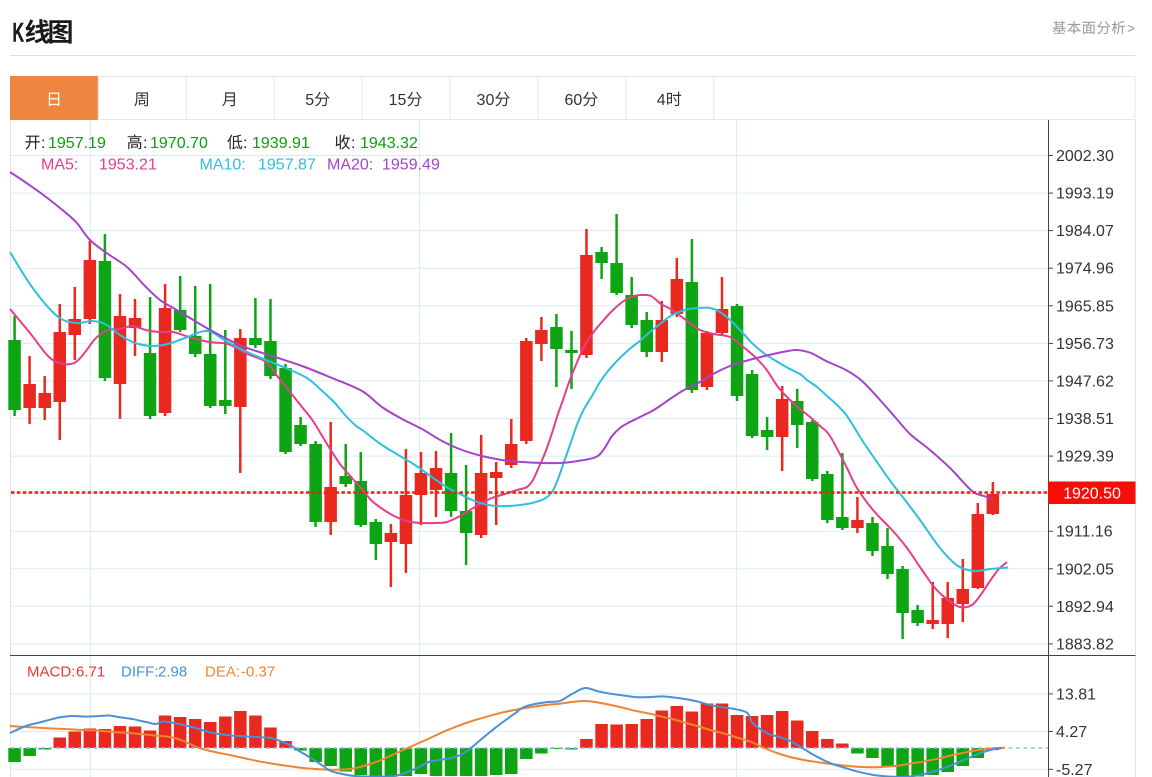  What do you see at coordinates (1085, 194) in the screenshot?
I see `svg-text: 1993.19` at bounding box center [1085, 194].